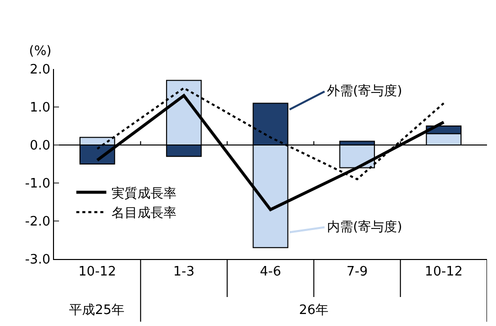 Image resolution: width=496 pixels, height=326 pixels. Describe the element at coordinates (184, 272) in the screenshot. I see `x-tick-label: 1-3` at that location.